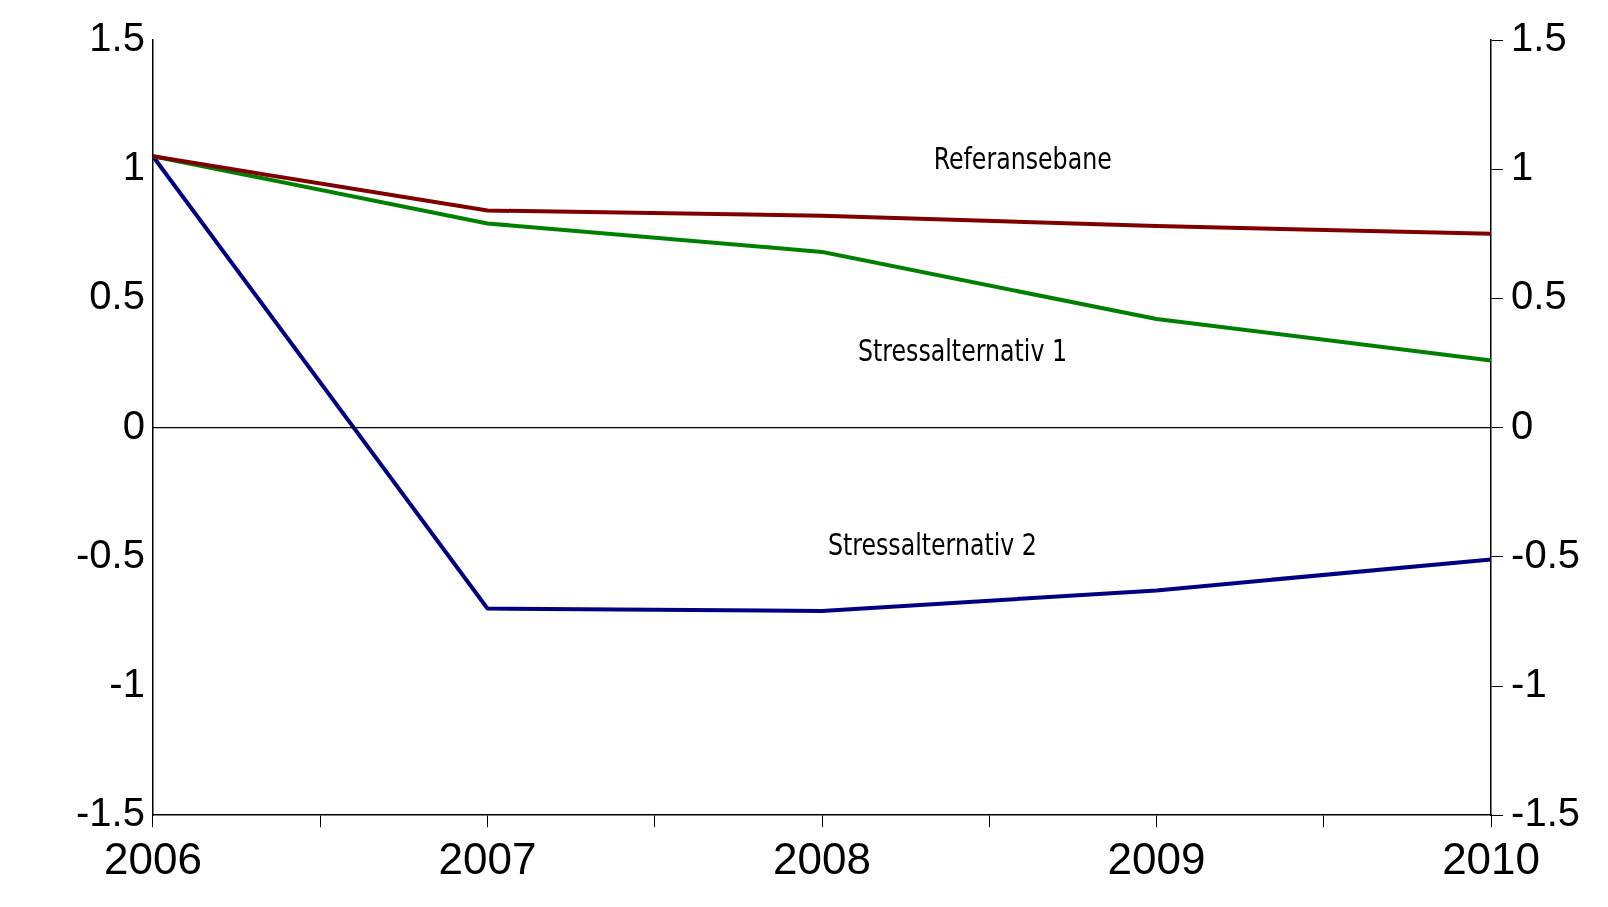 The height and width of the screenshot is (907, 1608). What do you see at coordinates (110, 812) in the screenshot?
I see `y-tick-label: -1.5` at bounding box center [110, 812].